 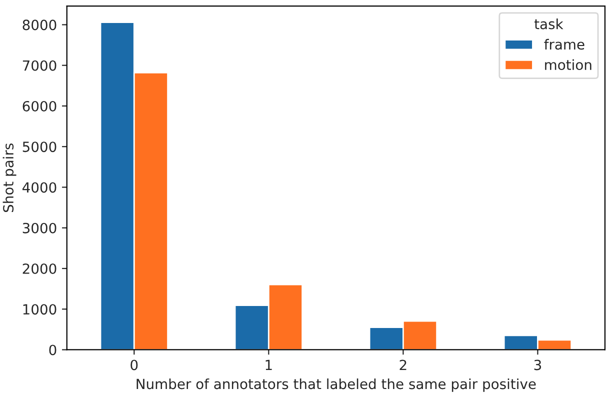 I want to click on y-tick-label: 1000, so click(x=39, y=309).